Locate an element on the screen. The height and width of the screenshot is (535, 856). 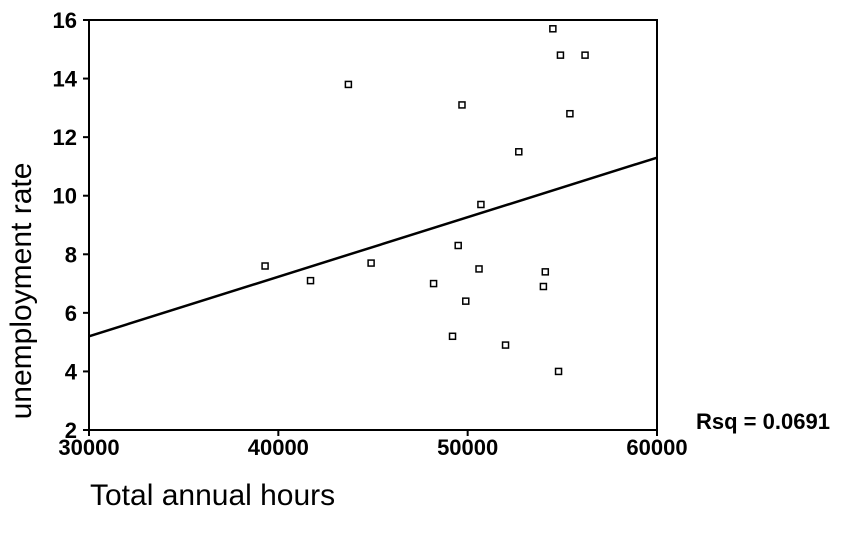
rsq-annotation: Rsq = 0.0691 is located at coordinates (763, 421).